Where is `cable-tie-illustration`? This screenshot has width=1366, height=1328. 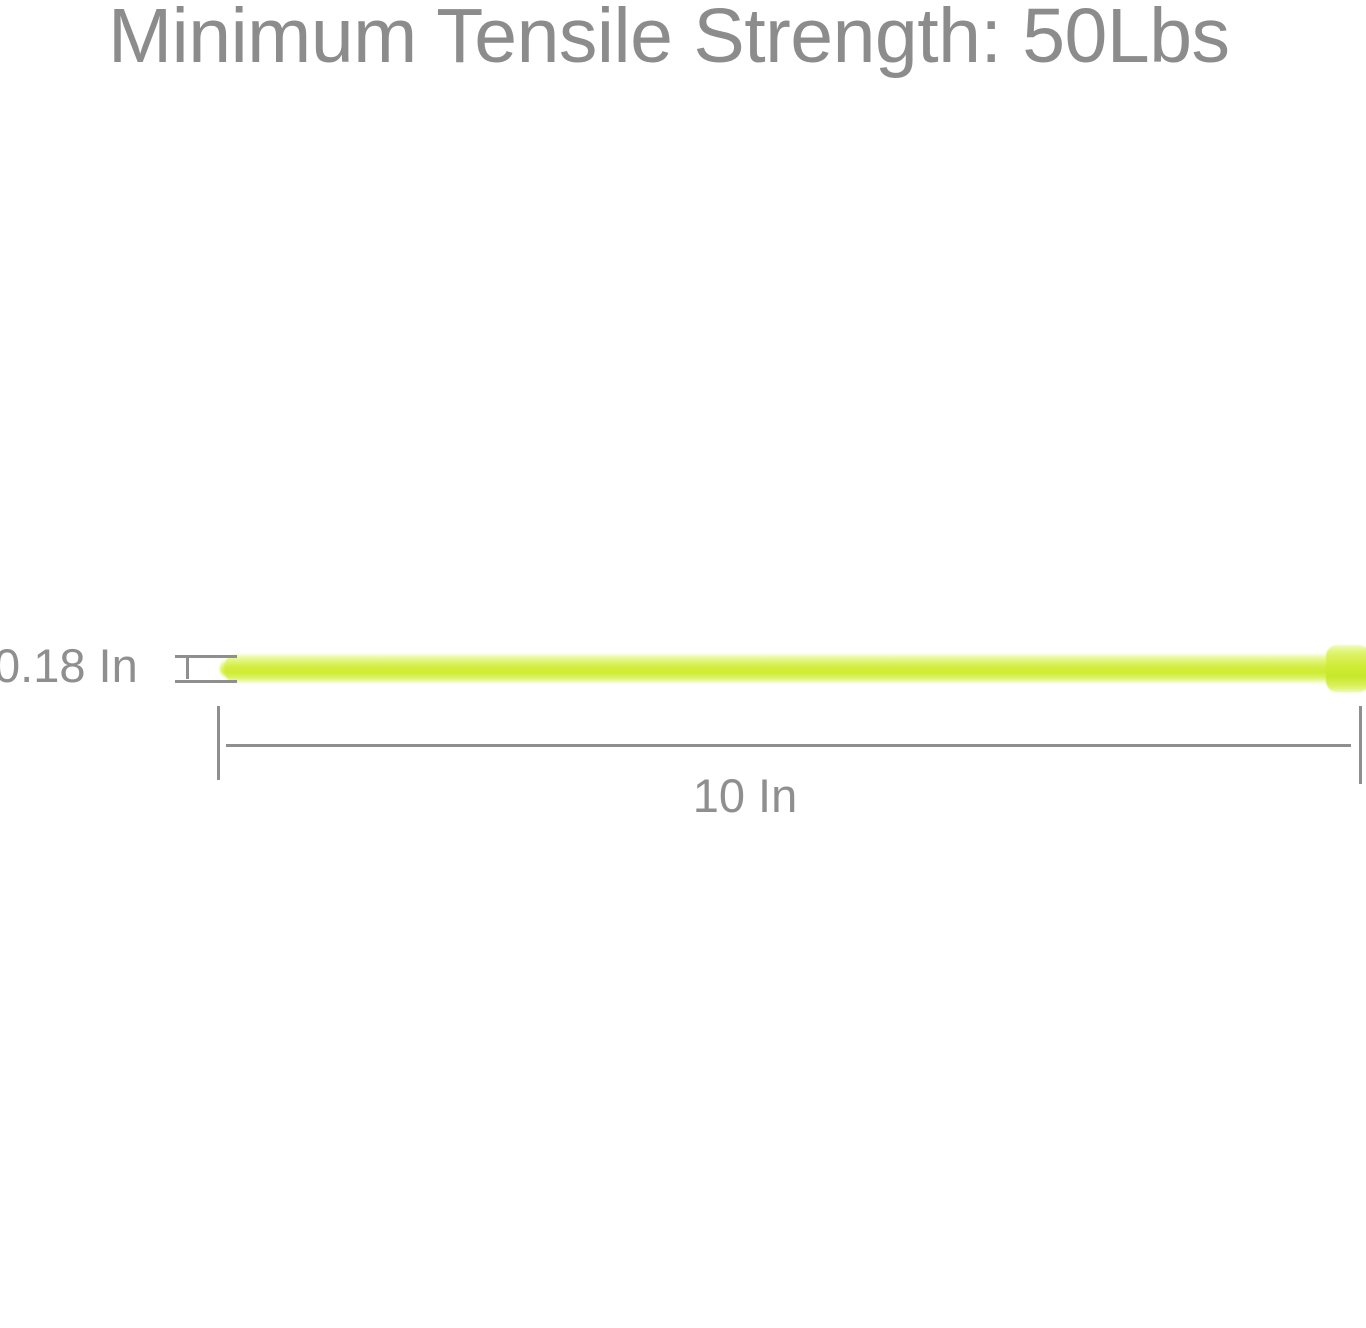 cable-tie-illustration is located at coordinates (793, 668).